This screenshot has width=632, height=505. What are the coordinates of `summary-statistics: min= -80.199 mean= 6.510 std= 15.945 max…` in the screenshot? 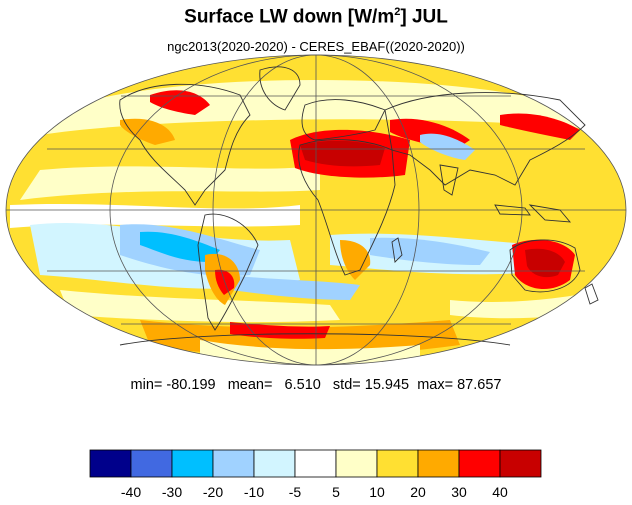 It's located at (316, 385).